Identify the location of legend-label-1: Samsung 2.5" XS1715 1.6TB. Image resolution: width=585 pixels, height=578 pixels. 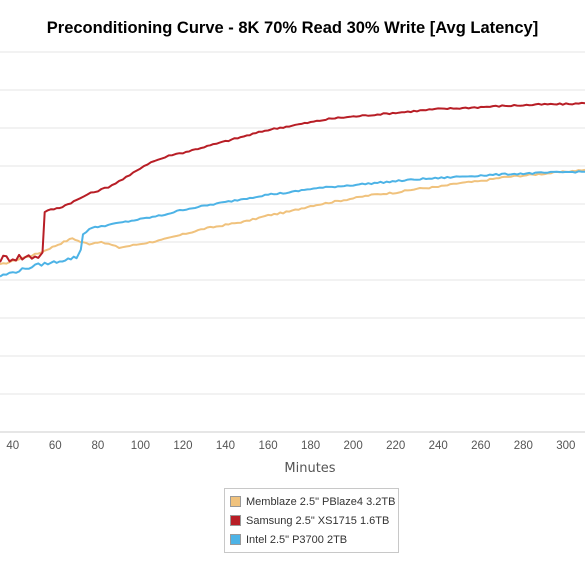
(318, 520).